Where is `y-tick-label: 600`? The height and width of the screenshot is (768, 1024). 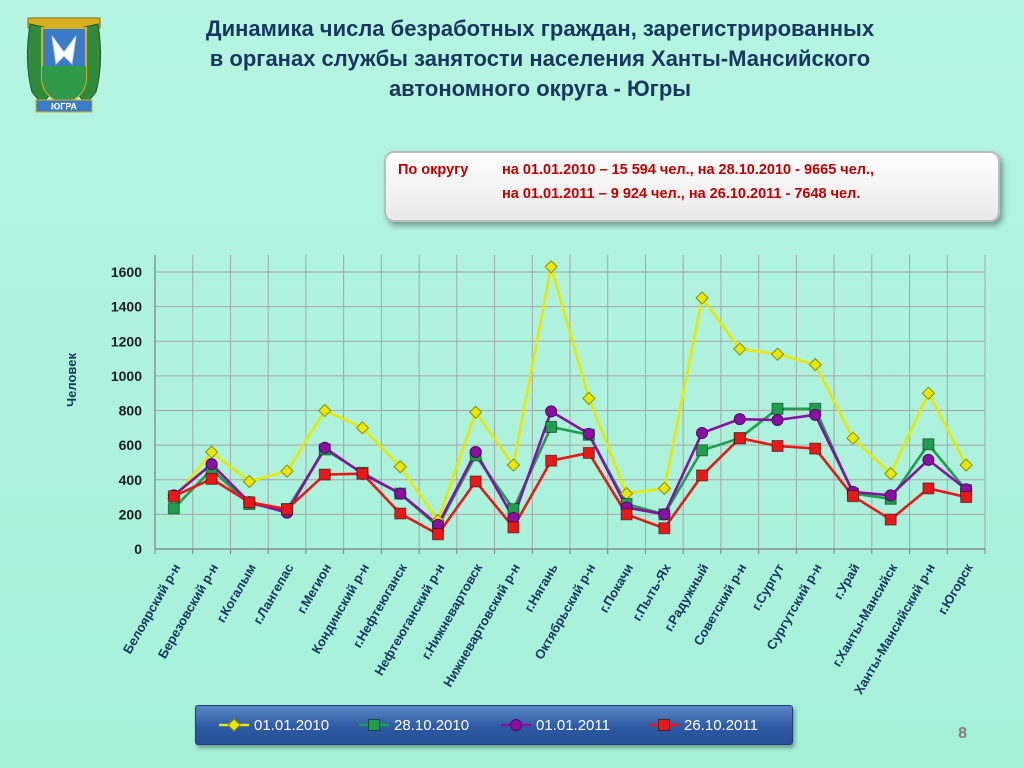 y-tick-label: 600 is located at coordinates (131, 445).